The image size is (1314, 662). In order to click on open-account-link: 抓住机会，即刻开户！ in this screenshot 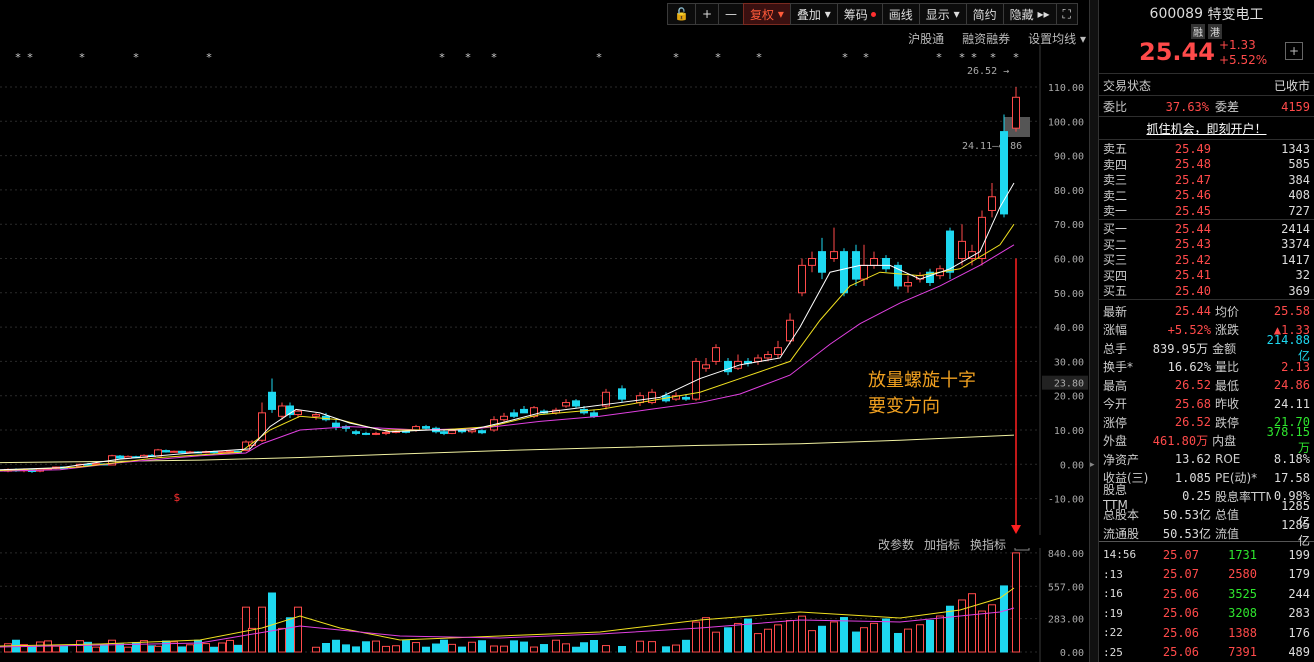, I will do `click(1206, 129)`.